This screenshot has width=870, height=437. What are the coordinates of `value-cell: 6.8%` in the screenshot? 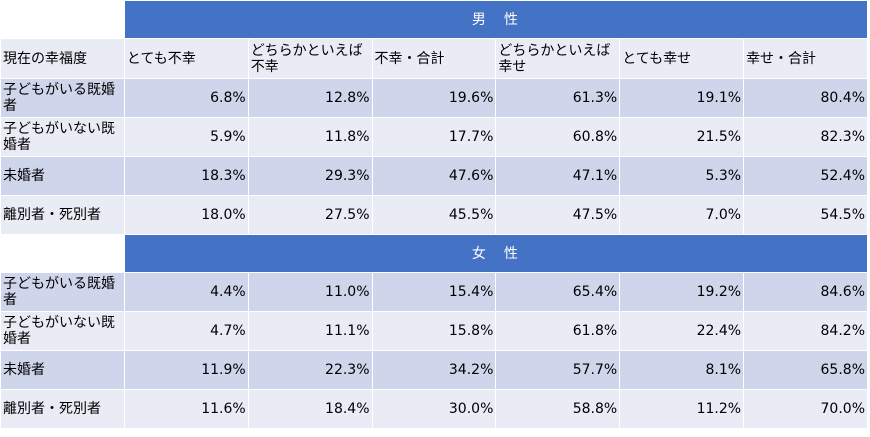 It's located at (186, 98).